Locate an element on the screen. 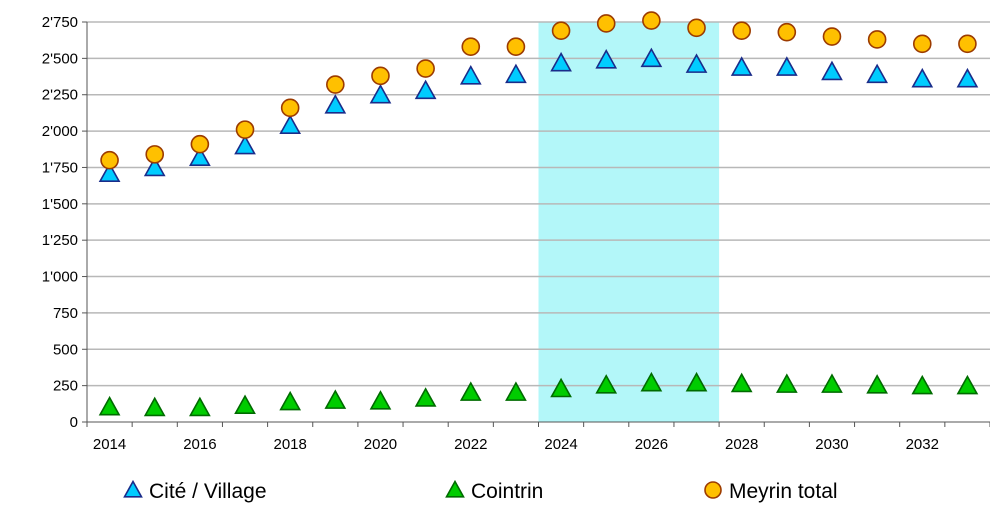 The width and height of the screenshot is (990, 517). x-tick-label: 2022 is located at coordinates (470, 444).